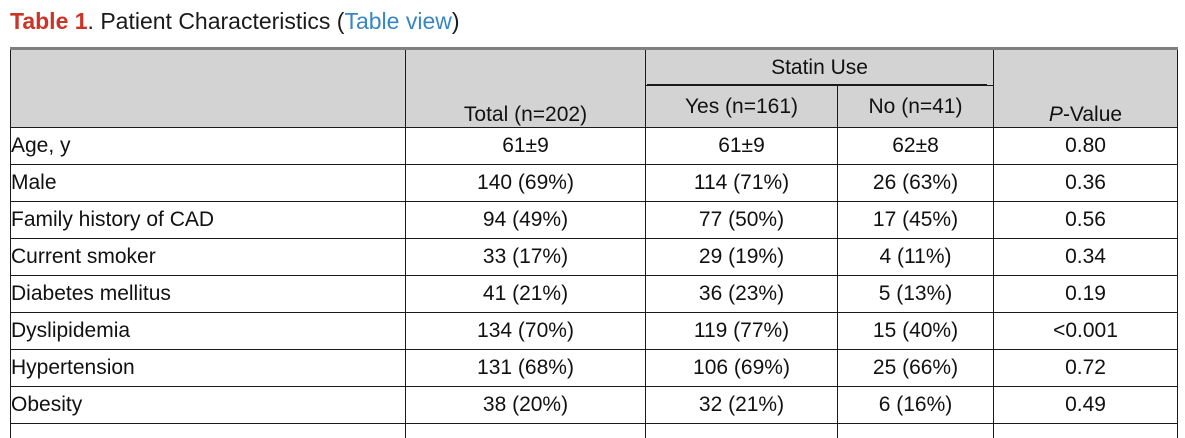 The image size is (1185, 438). Describe the element at coordinates (741, 368) in the screenshot. I see `cell-statin-yes: 106 (69%)` at that location.